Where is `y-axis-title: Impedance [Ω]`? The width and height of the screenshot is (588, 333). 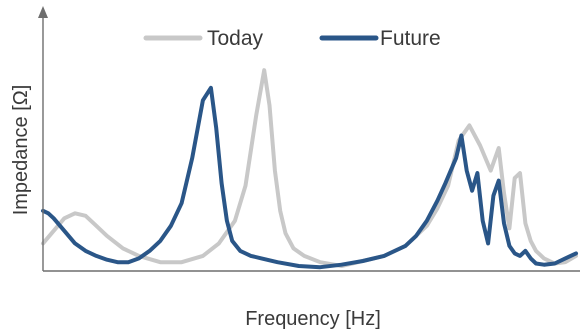
y-axis-title: Impedance [Ω] is located at coordinates (21, 150).